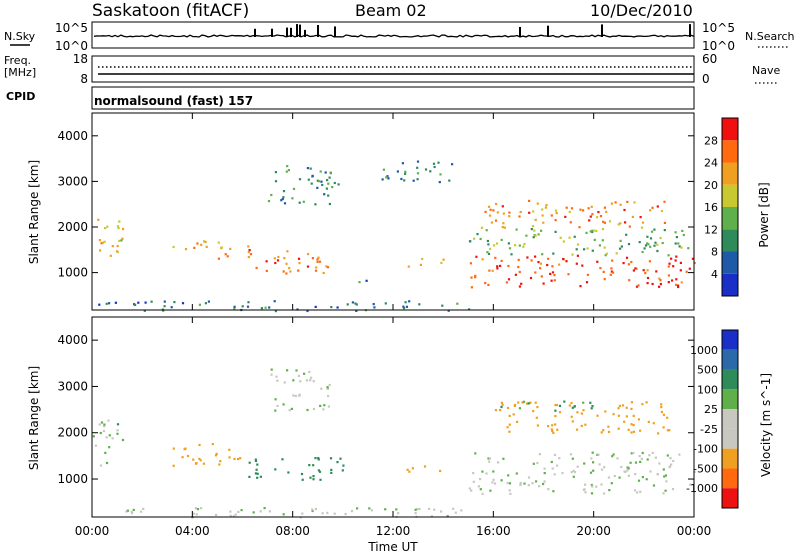  I want to click on nsky-right-tick-bottom: 10^0, so click(718, 46).